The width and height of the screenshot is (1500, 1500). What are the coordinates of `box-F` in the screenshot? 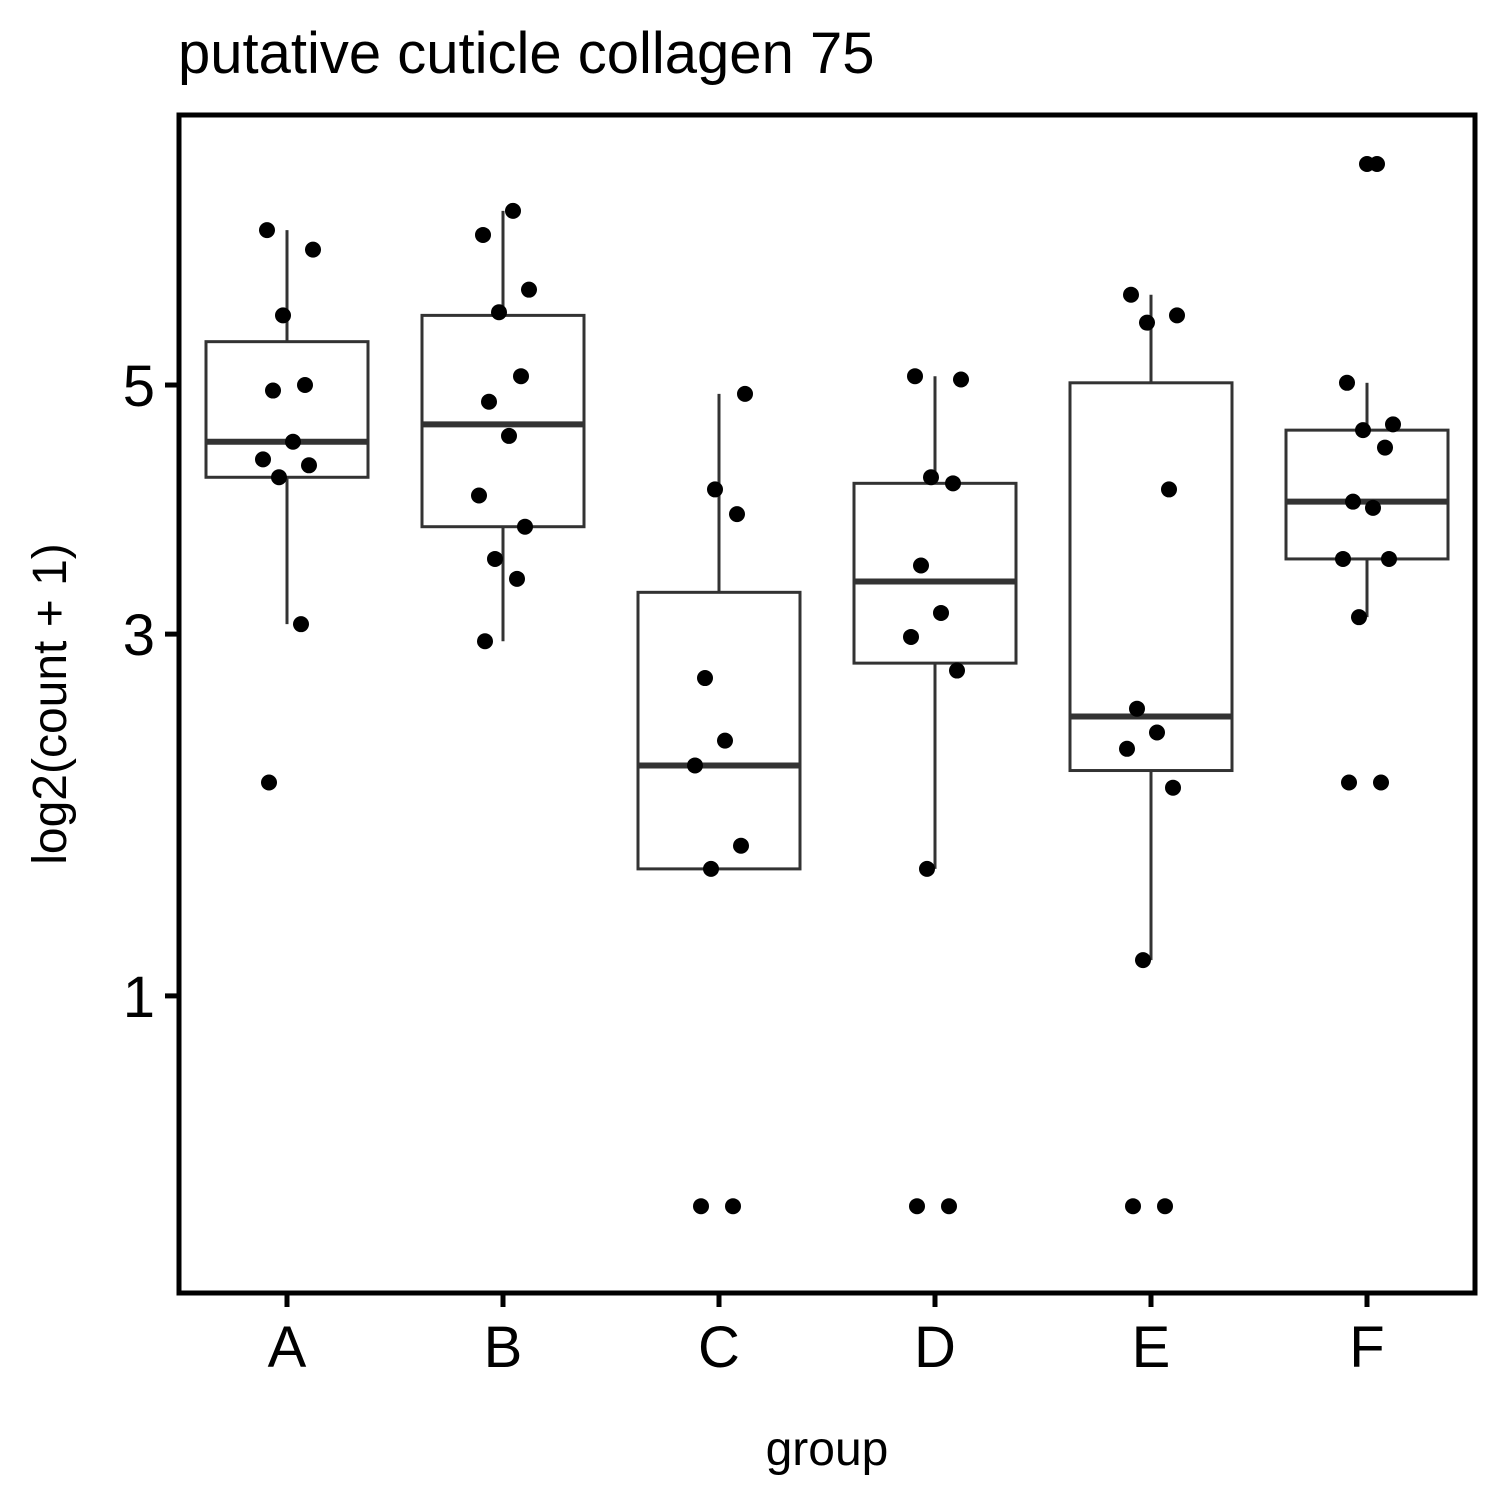 It's located at (1367, 500).